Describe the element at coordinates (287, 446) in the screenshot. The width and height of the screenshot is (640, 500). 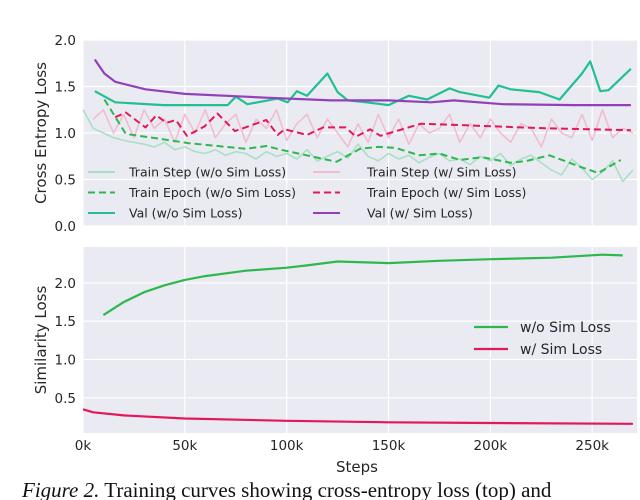
I see `x-tick-label: 100k` at that location.